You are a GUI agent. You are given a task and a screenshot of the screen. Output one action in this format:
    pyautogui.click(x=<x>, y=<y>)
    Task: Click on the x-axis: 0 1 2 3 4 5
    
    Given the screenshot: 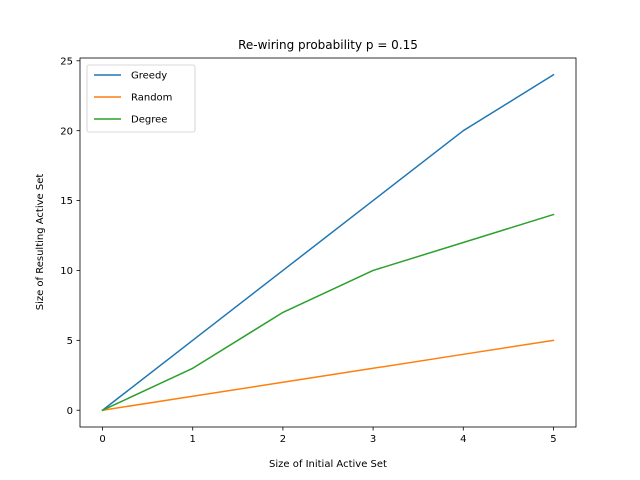 What is the action you would take?
    pyautogui.click(x=328, y=436)
    